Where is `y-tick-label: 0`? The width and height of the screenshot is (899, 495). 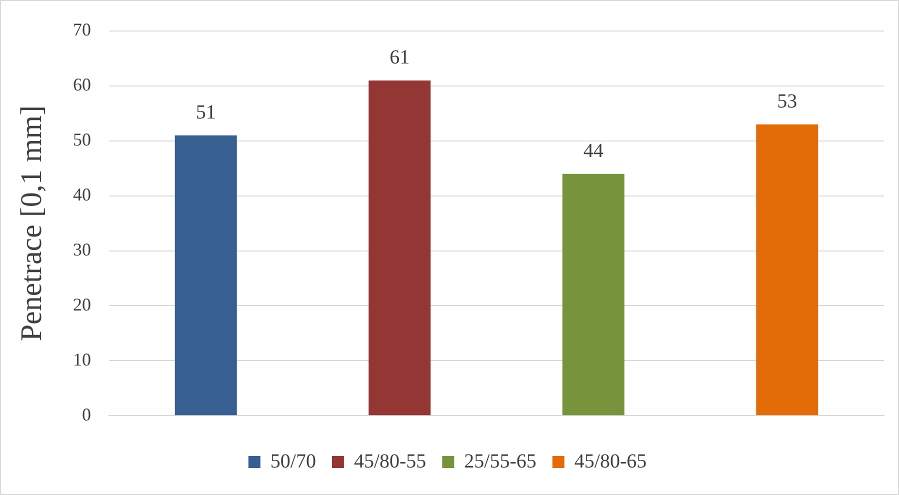 y-tick-label: 0 is located at coordinates (86, 414).